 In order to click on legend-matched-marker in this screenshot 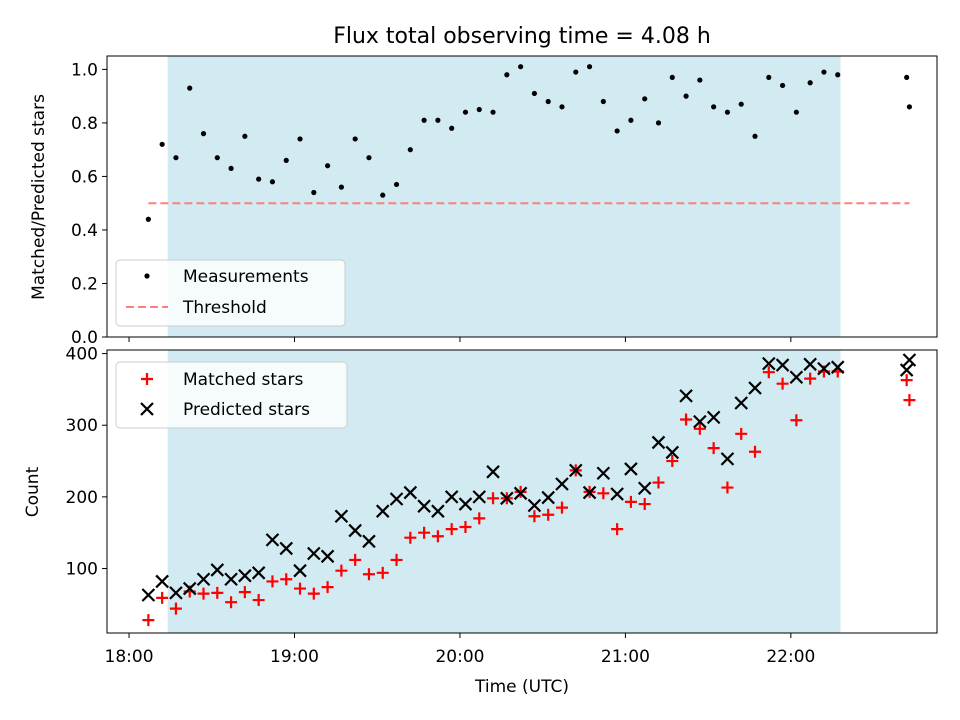, I will do `click(147, 379)`.